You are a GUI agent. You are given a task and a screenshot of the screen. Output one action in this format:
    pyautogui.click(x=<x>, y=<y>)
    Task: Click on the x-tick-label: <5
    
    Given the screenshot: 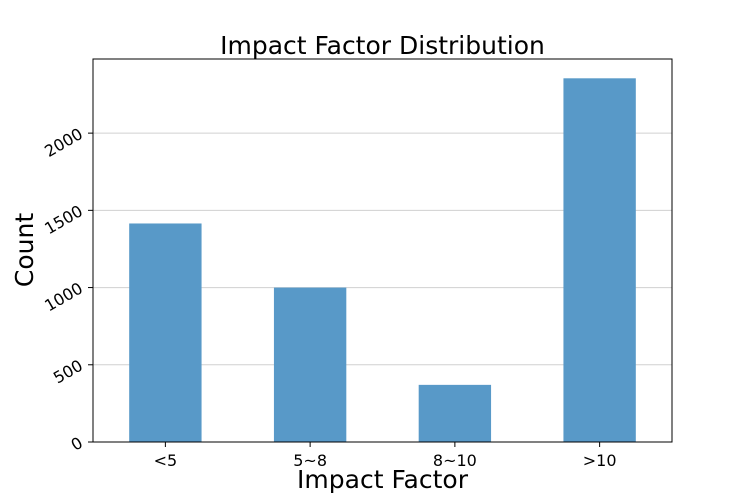 What is the action you would take?
    pyautogui.click(x=166, y=460)
    